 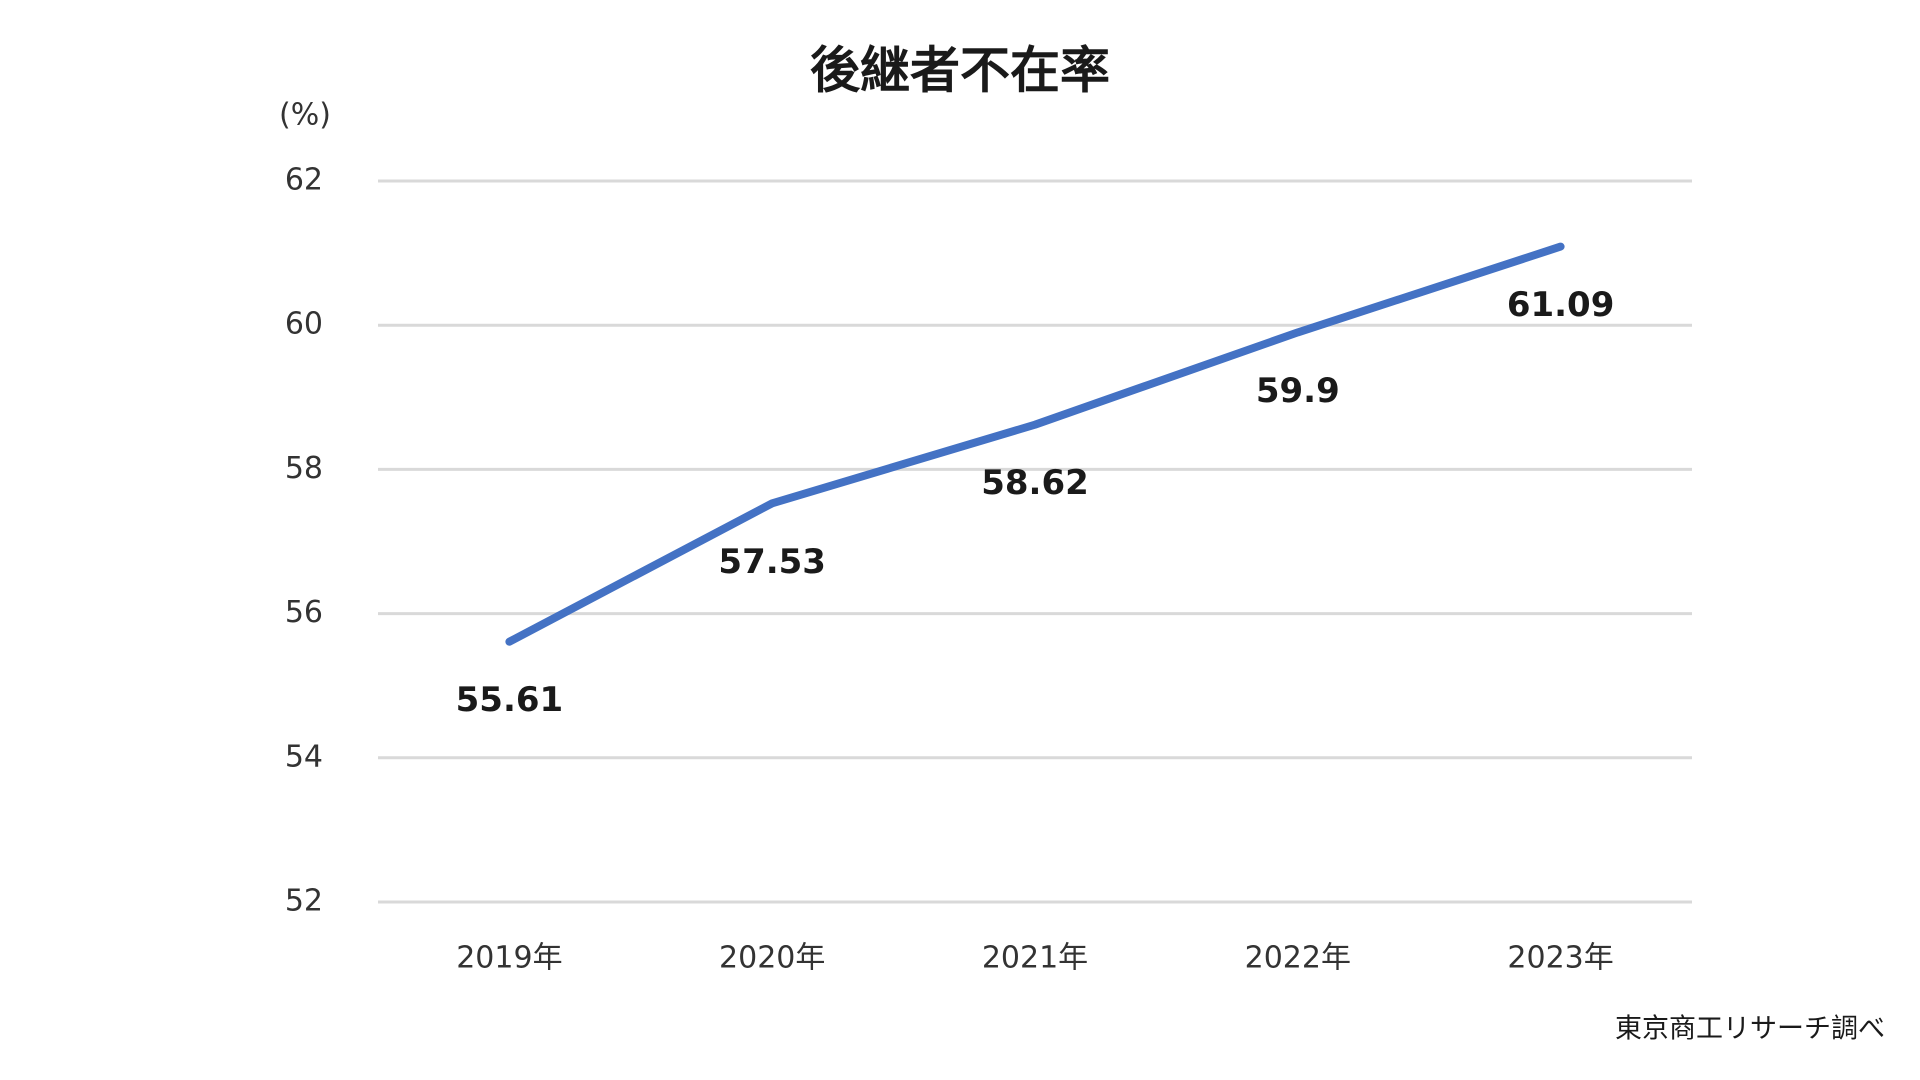 What do you see at coordinates (1035, 958) in the screenshot?
I see `x-tick-label: 2021年` at bounding box center [1035, 958].